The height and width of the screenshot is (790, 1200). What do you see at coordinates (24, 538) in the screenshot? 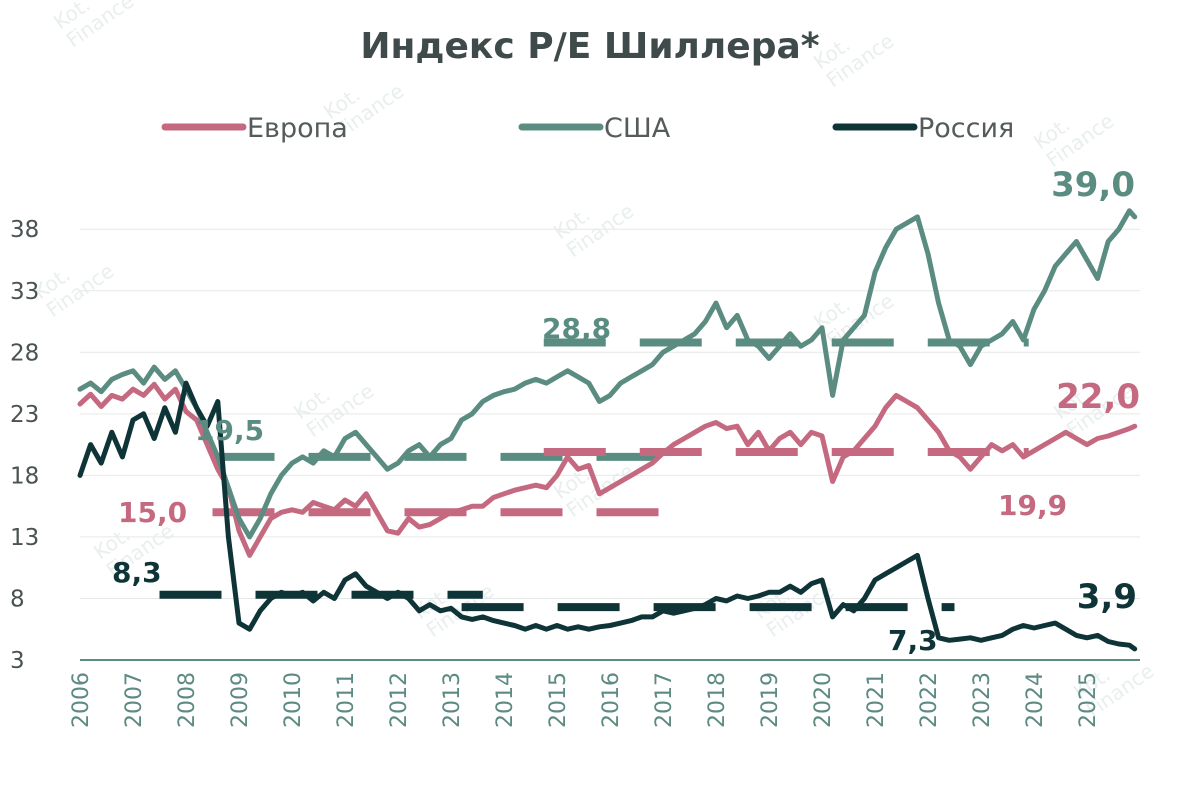
I see `y-tick-label: 13` at bounding box center [24, 538].